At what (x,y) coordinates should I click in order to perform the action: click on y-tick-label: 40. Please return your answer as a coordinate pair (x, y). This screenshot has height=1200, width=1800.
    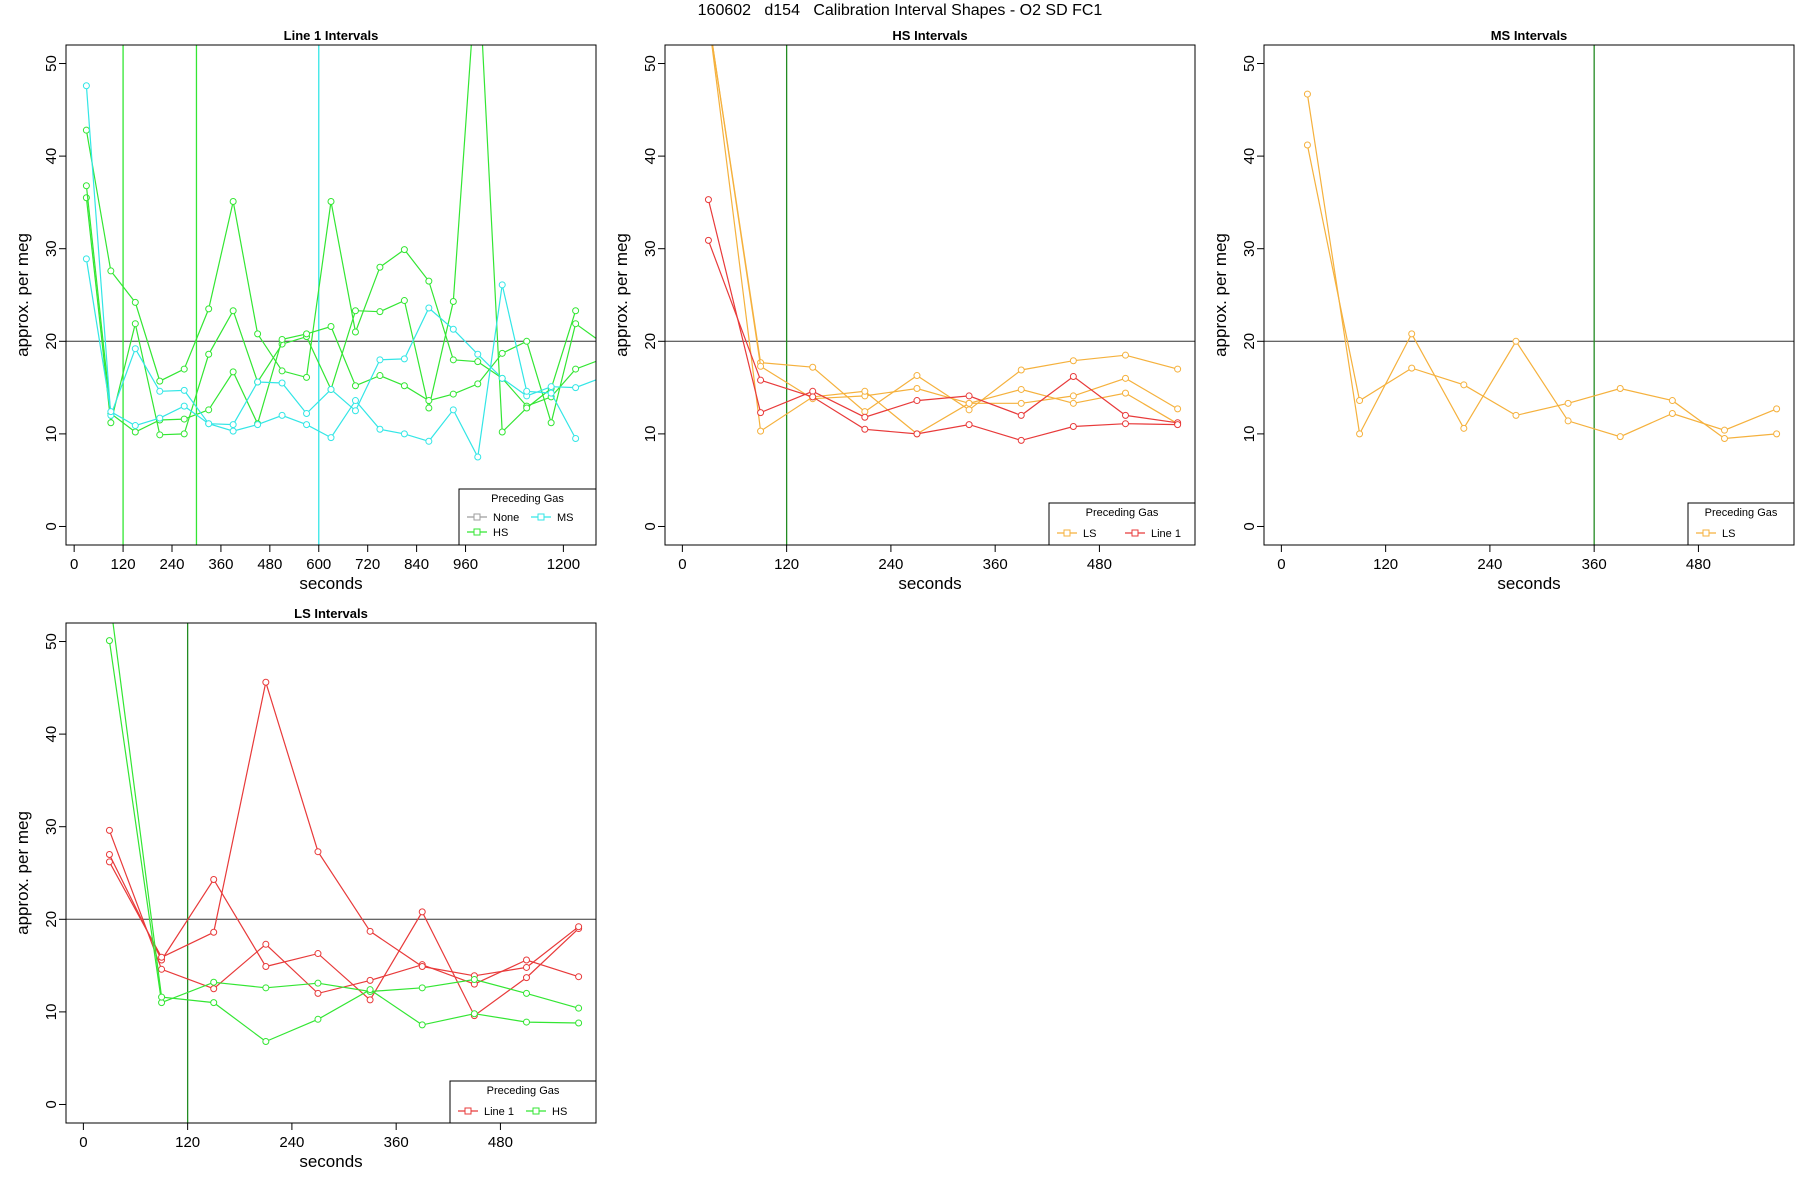
    Looking at the image, I should click on (51, 156).